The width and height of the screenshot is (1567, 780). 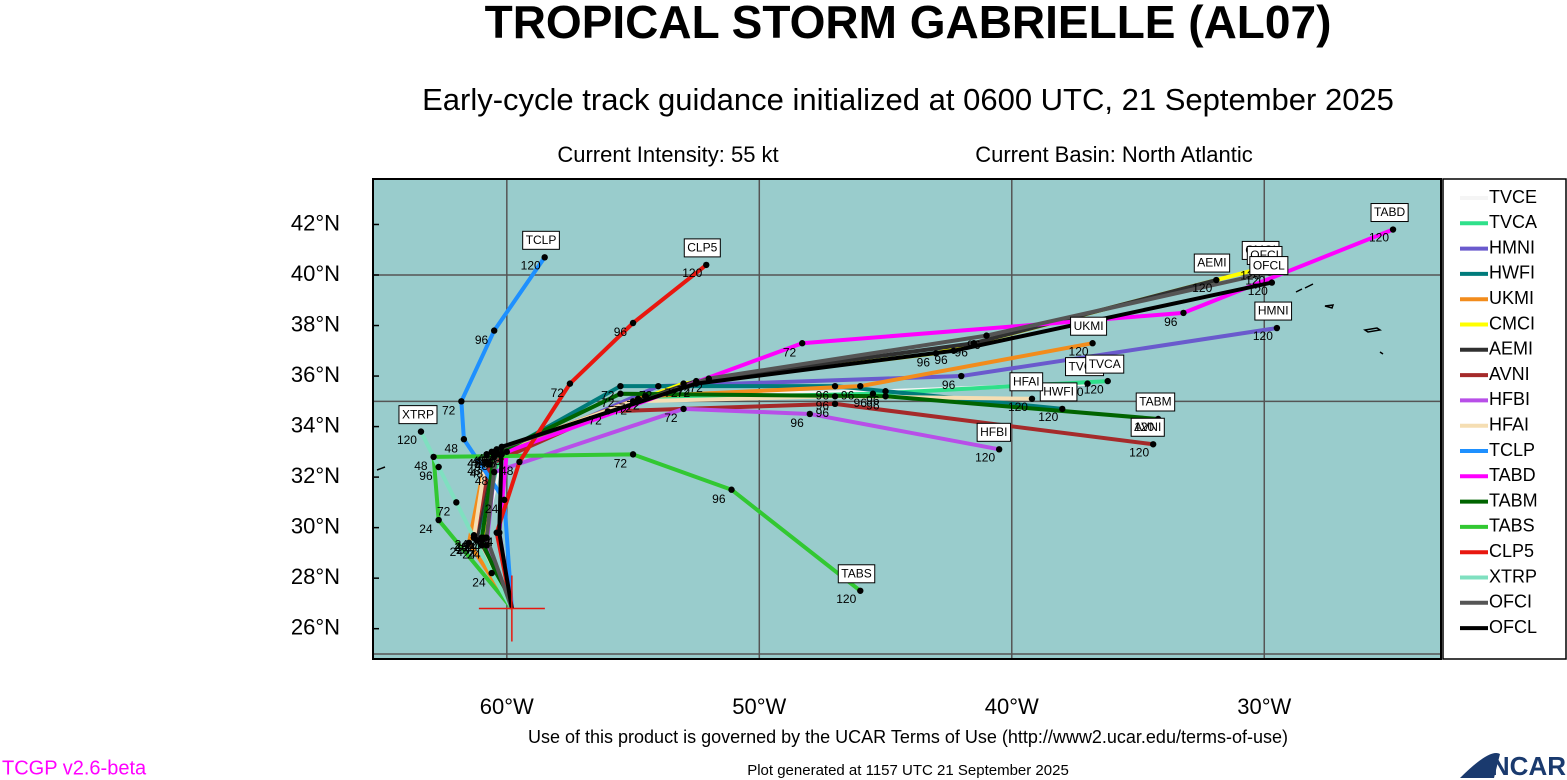 I want to click on y-tick-label: 28°N, so click(x=315, y=576).